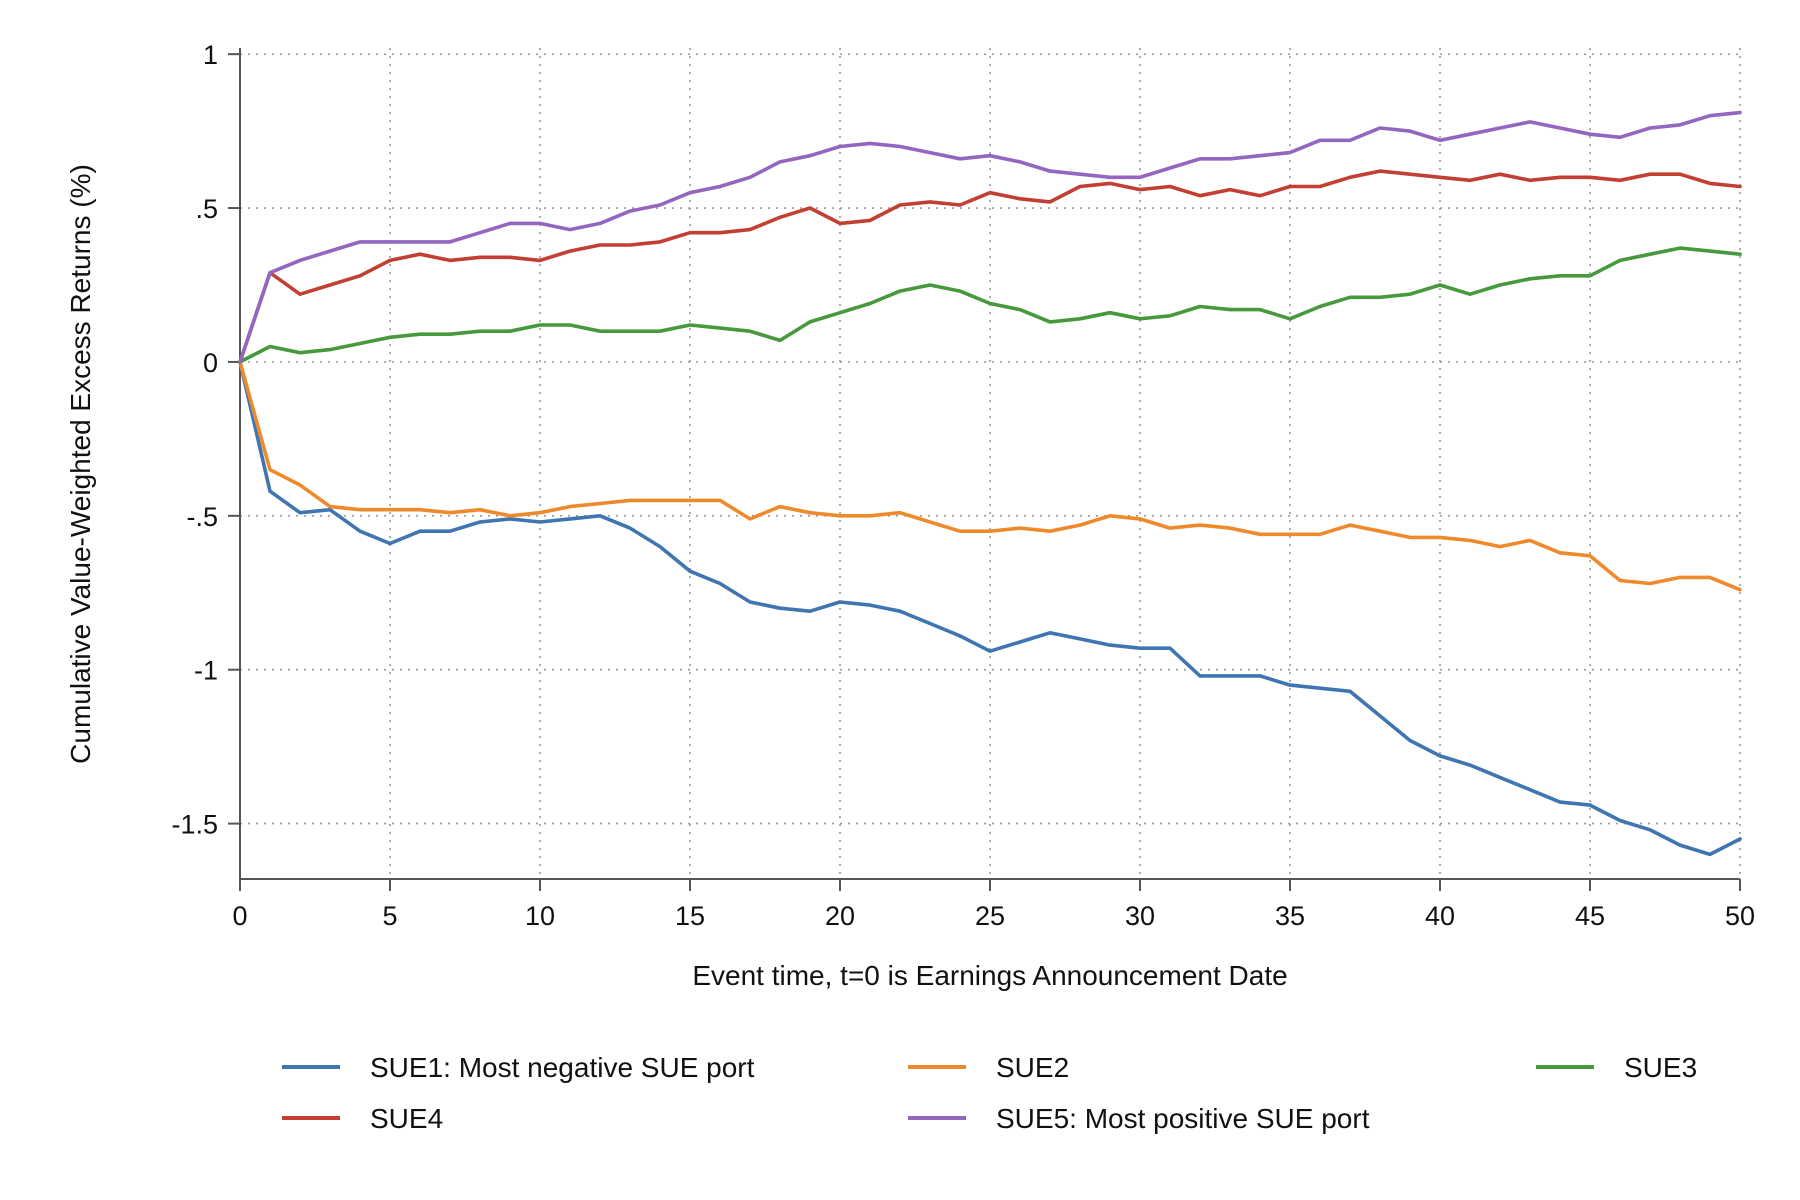 The width and height of the screenshot is (1800, 1200). Describe the element at coordinates (1440, 916) in the screenshot. I see `x-tick-label: 40` at that location.